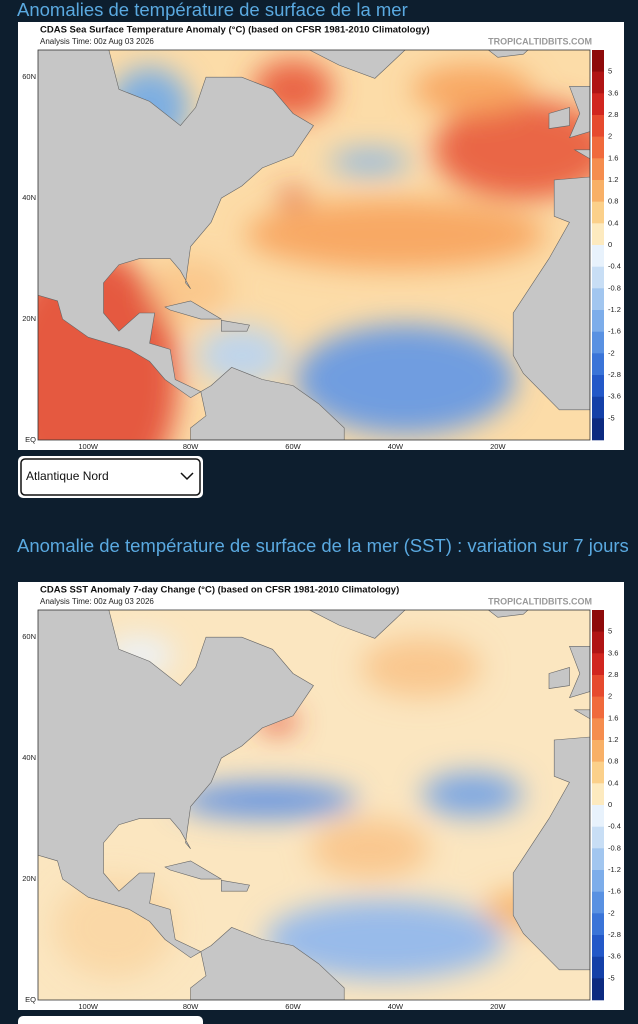 The width and height of the screenshot is (638, 1024). I want to click on lat-label: 60N, so click(29, 636).